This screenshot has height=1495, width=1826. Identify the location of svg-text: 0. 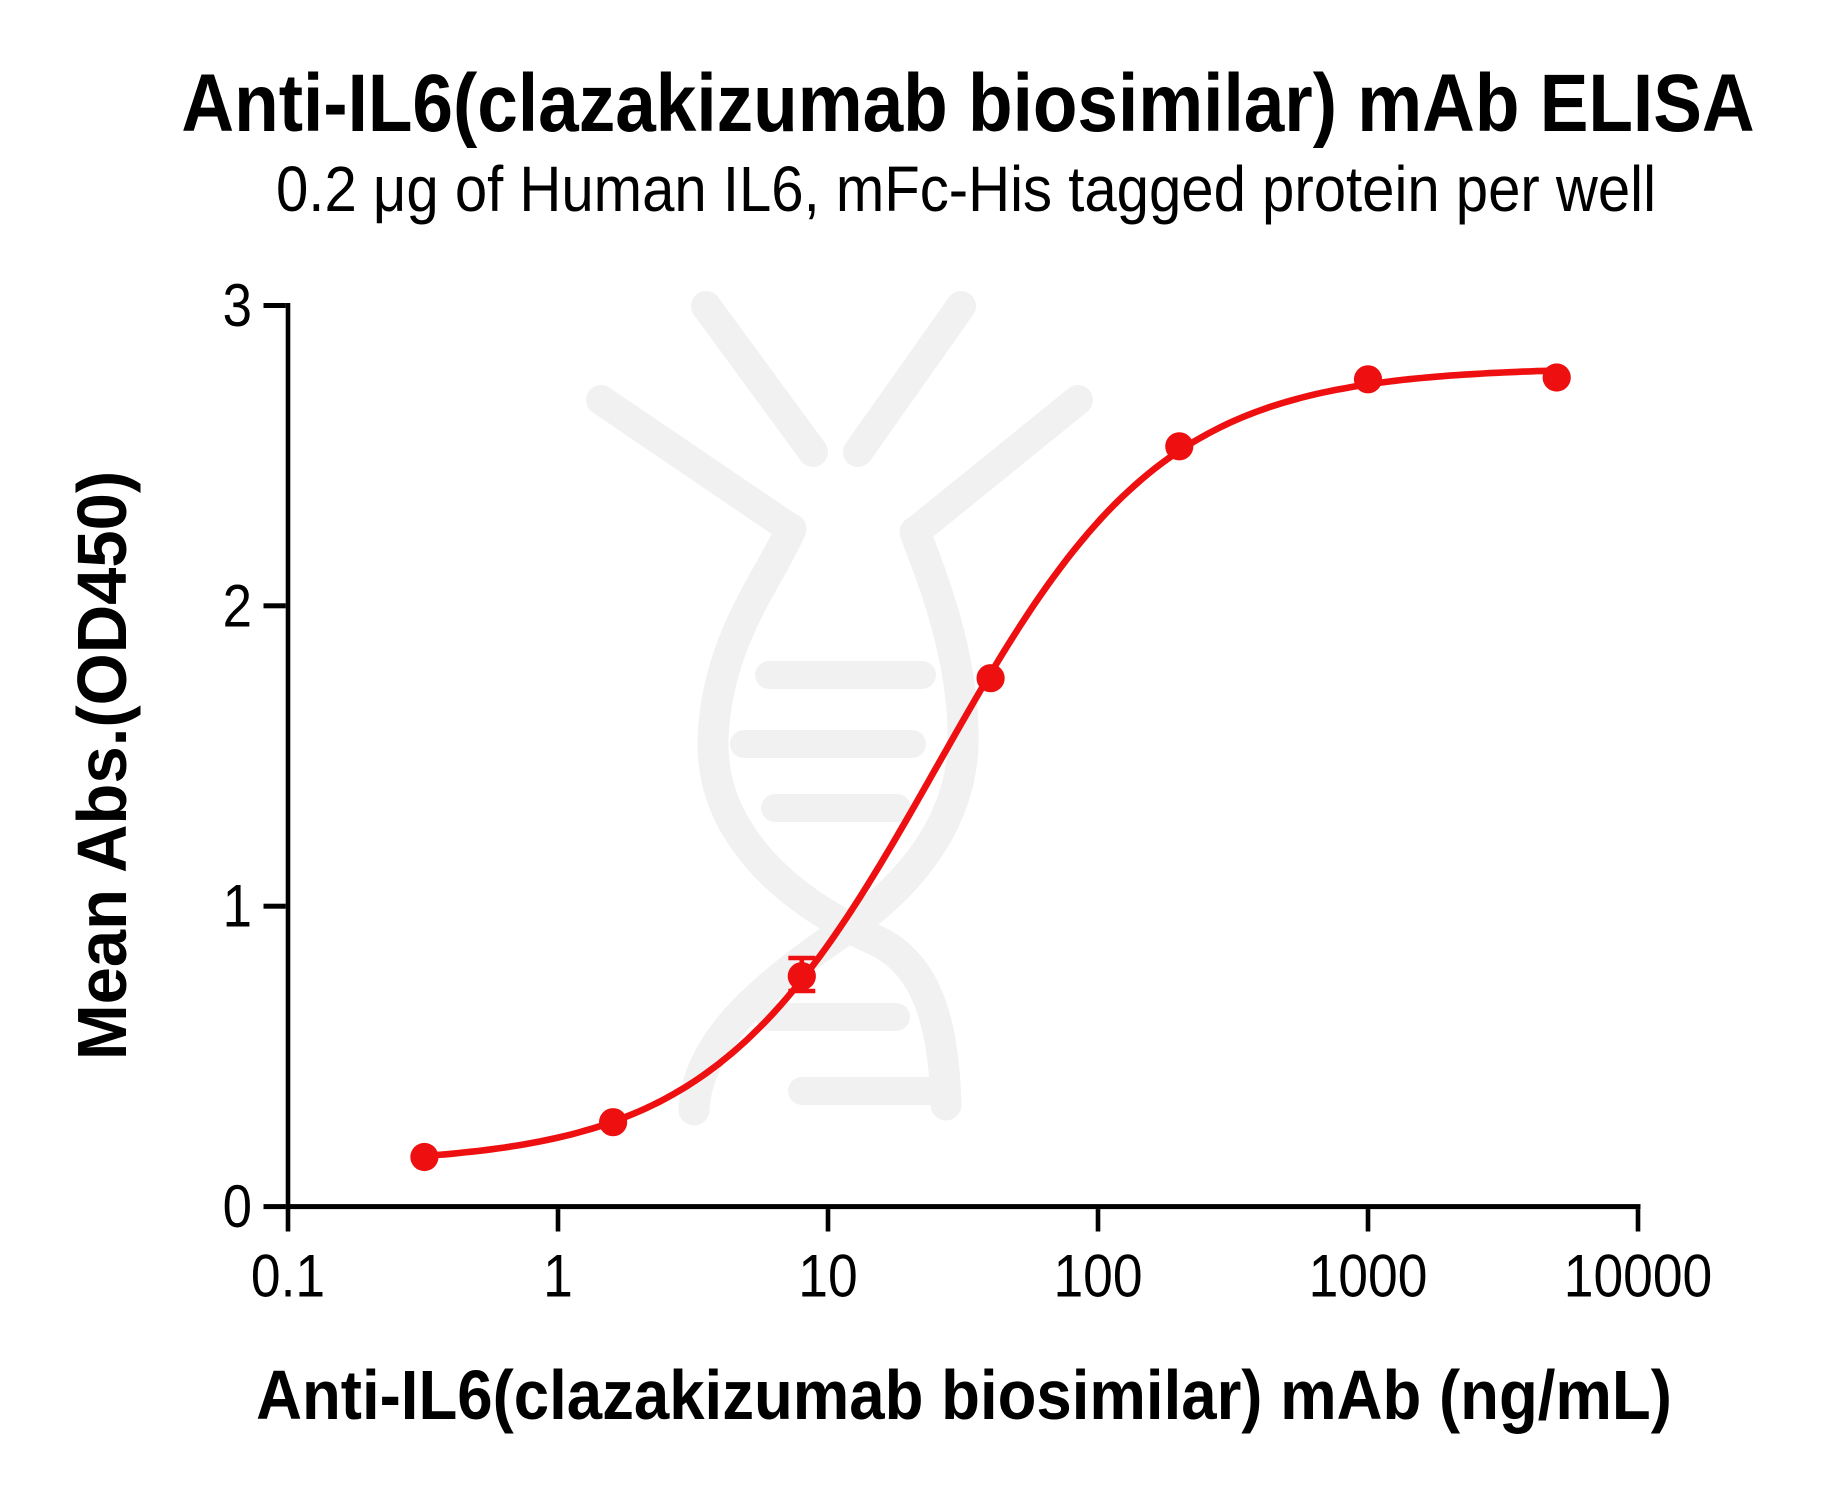
(237, 1206).